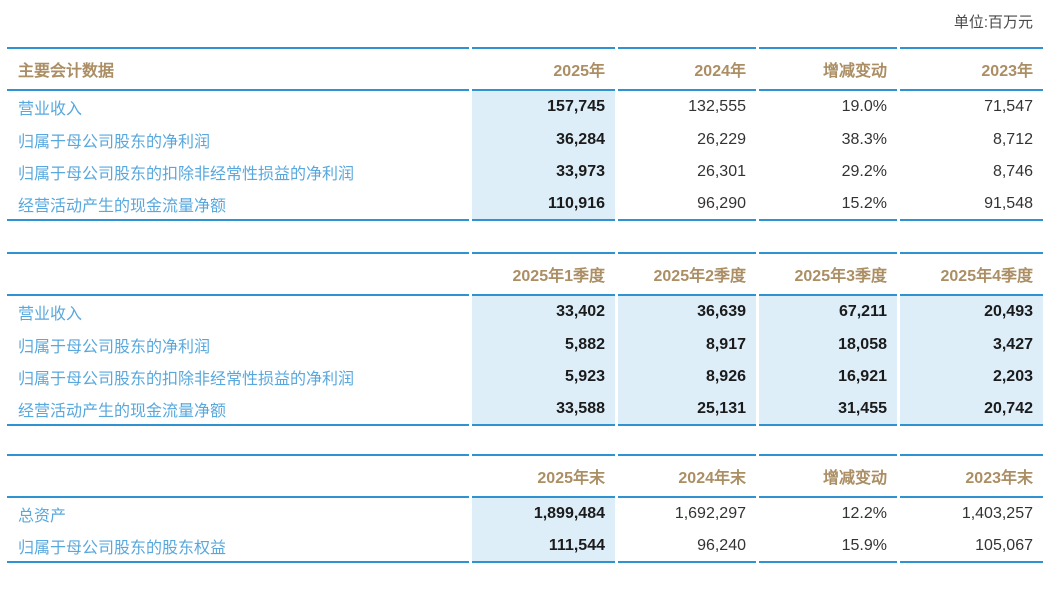 The height and width of the screenshot is (600, 1050). I want to click on table-row: 经营活动产生的现金流量净额 110,916 96,290 15.2% 91,548, so click(525, 204).